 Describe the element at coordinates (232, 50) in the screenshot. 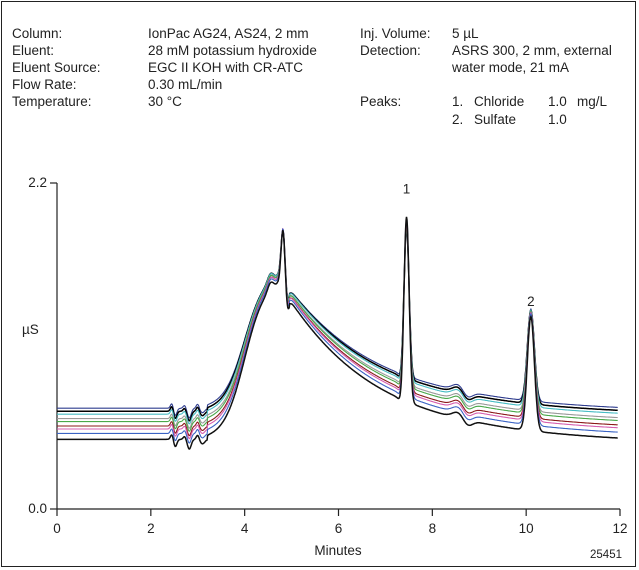

I see `condition-value-eluent: 28 mM potassium hydroxide` at that location.